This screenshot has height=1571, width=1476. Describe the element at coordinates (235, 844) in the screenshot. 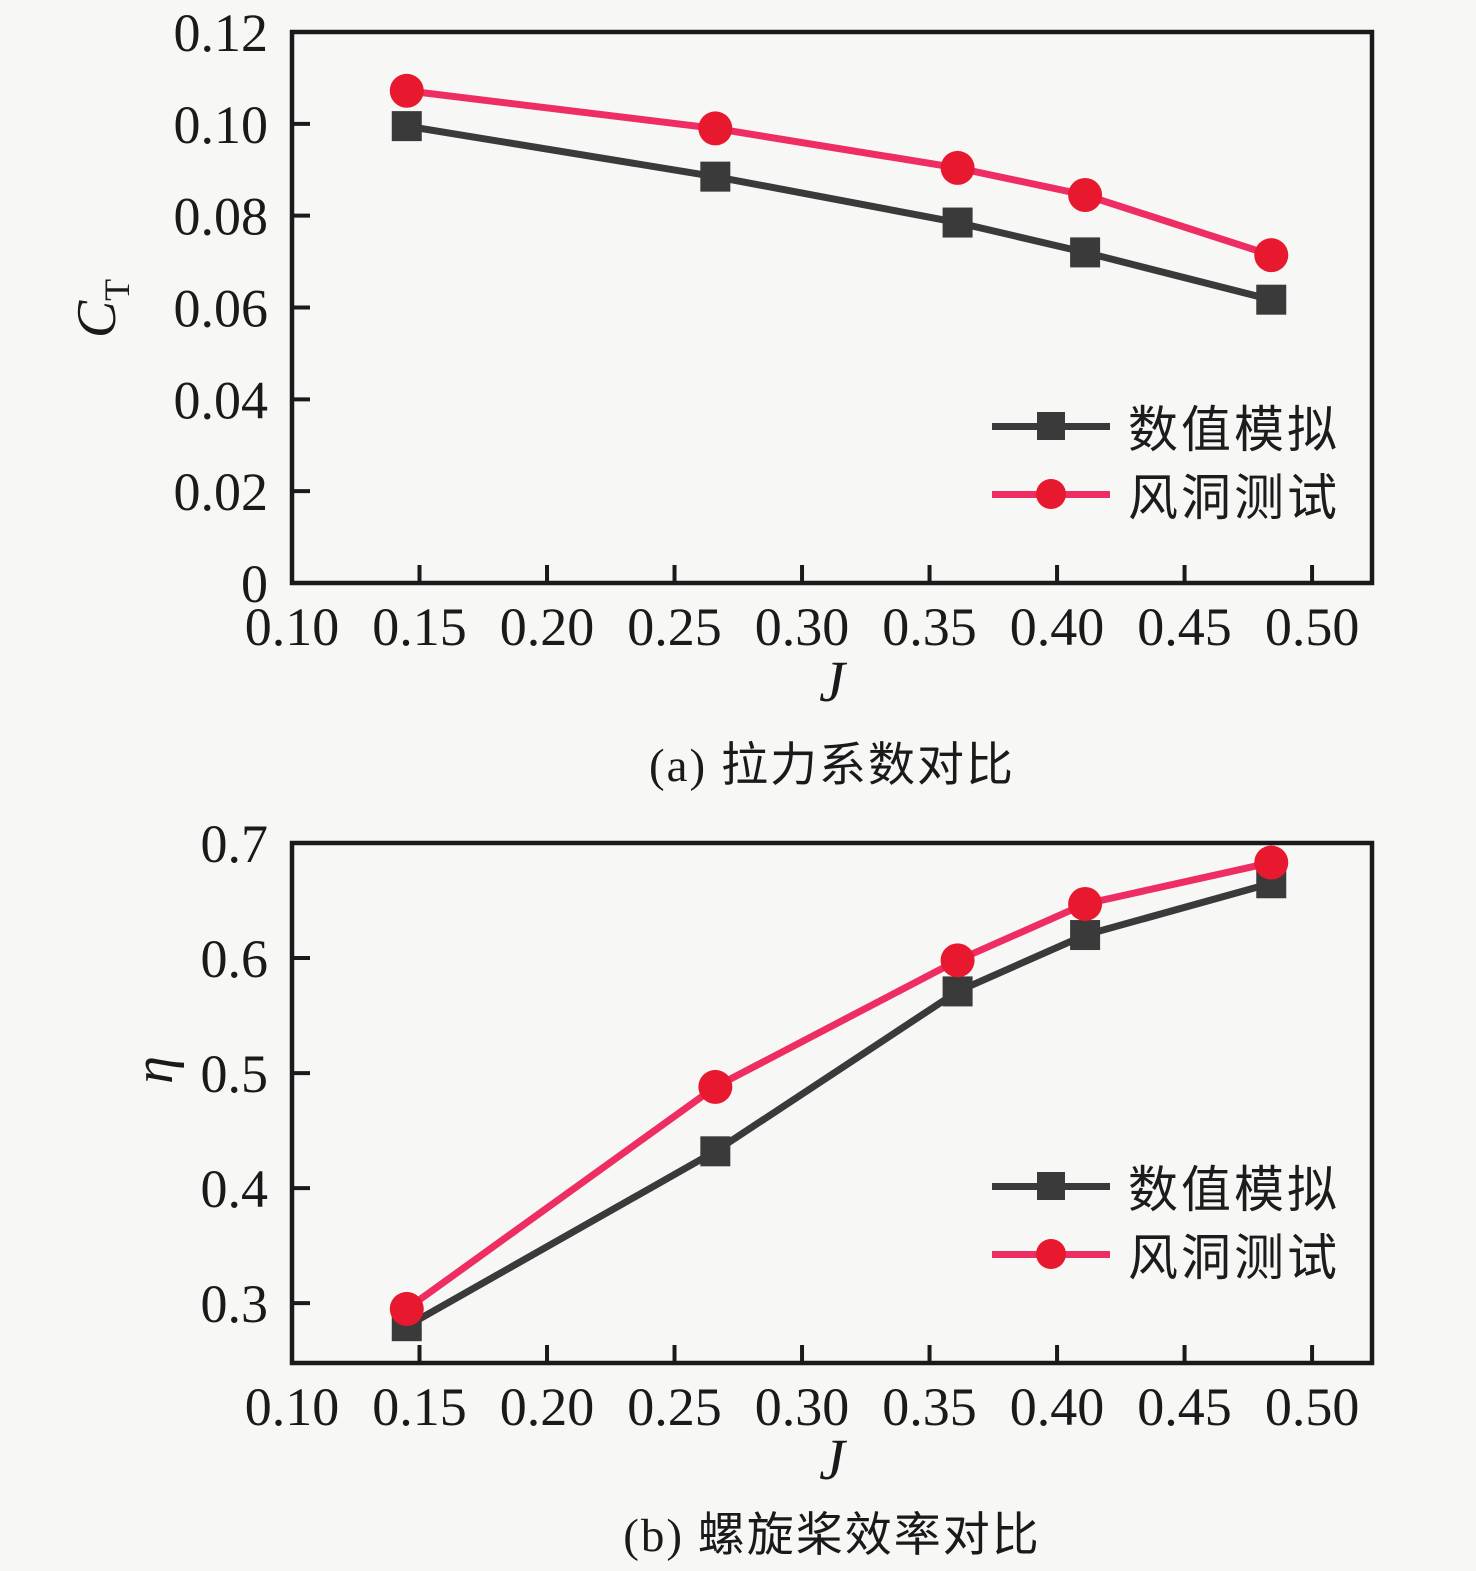

I see `svg-text: 0.7` at that location.